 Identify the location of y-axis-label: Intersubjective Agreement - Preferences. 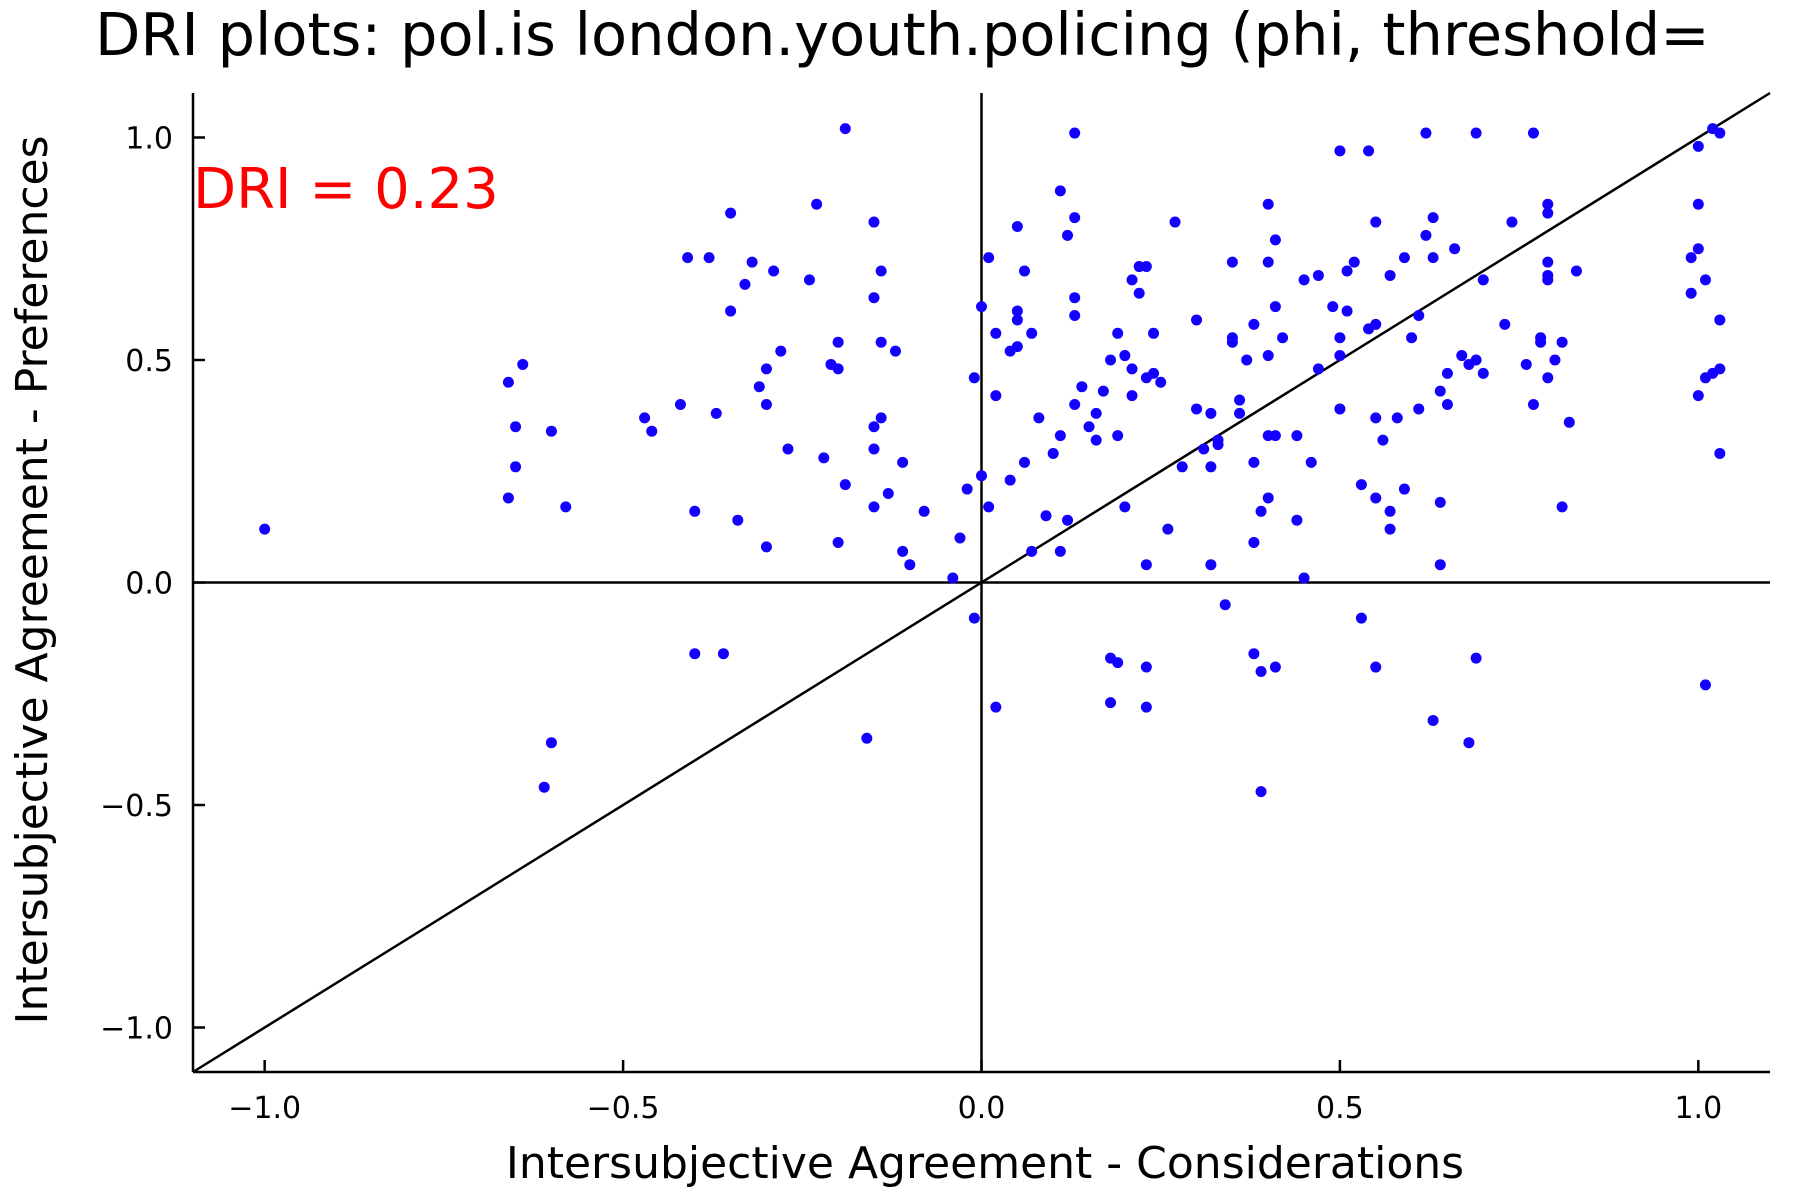
(32, 579).